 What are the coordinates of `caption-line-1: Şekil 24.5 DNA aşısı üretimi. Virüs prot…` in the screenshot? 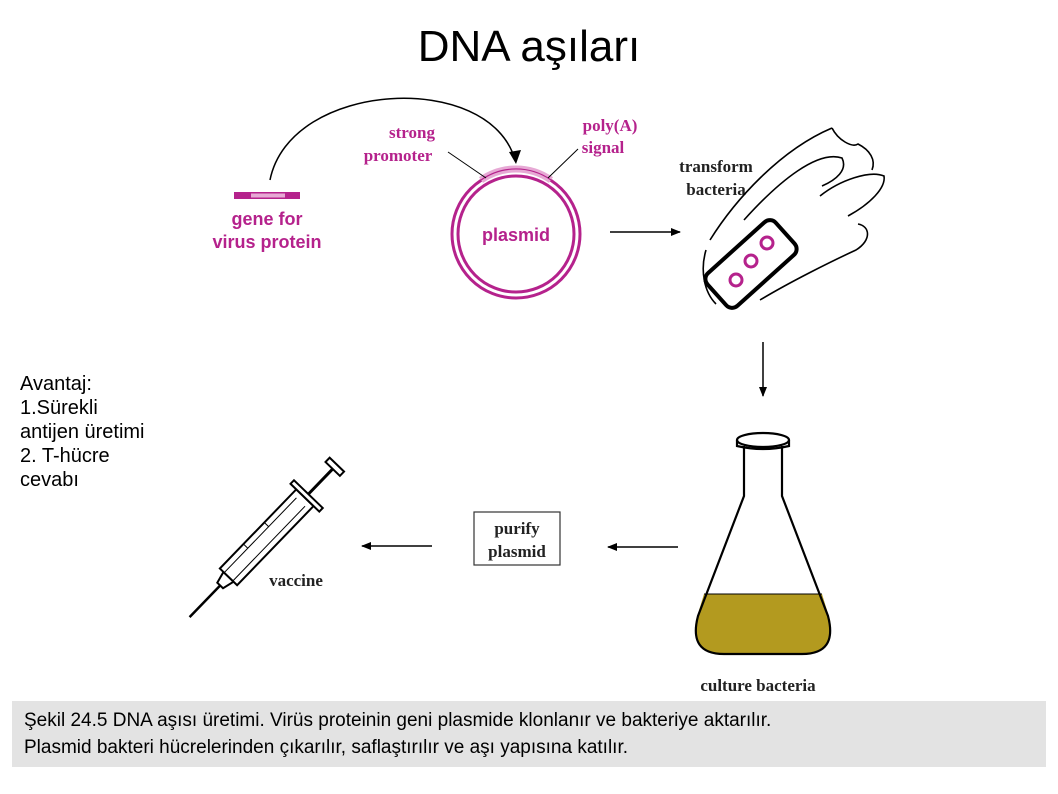 It's located at (398, 720).